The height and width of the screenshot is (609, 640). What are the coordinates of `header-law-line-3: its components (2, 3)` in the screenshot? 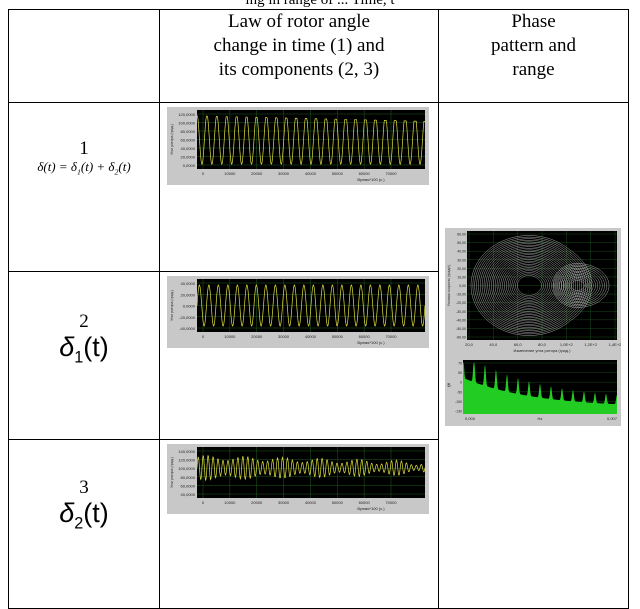 It's located at (299, 69).